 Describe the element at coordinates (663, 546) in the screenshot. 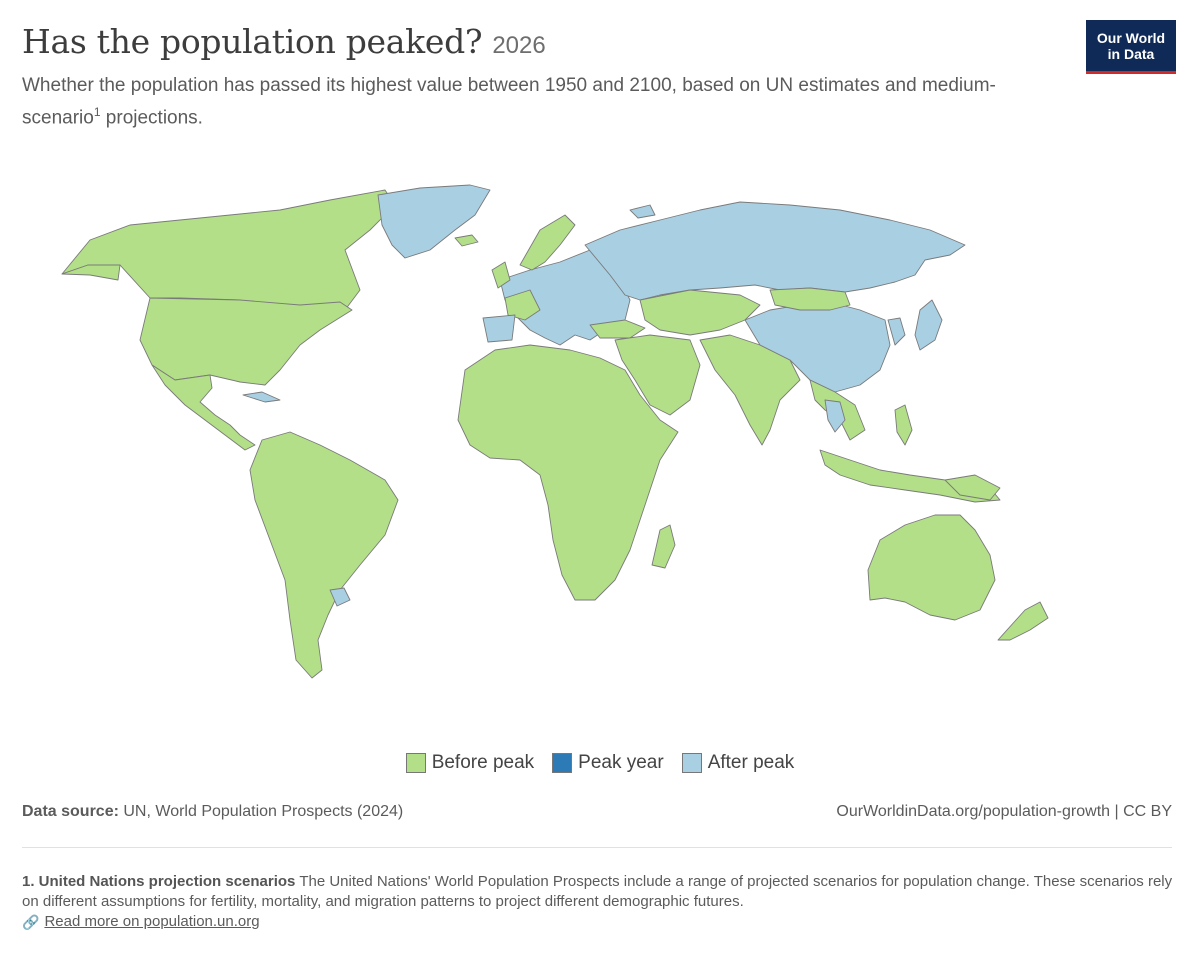

I see `region-madagascar` at that location.